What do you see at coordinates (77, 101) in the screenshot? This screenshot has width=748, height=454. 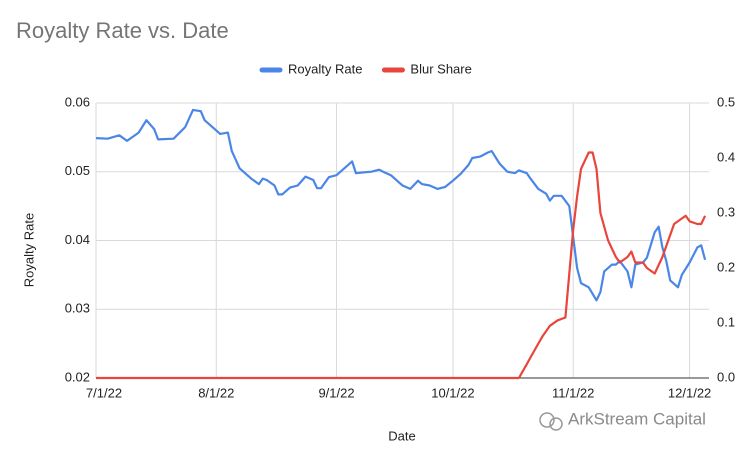 I see `y-tick-label: 0.06` at bounding box center [77, 101].